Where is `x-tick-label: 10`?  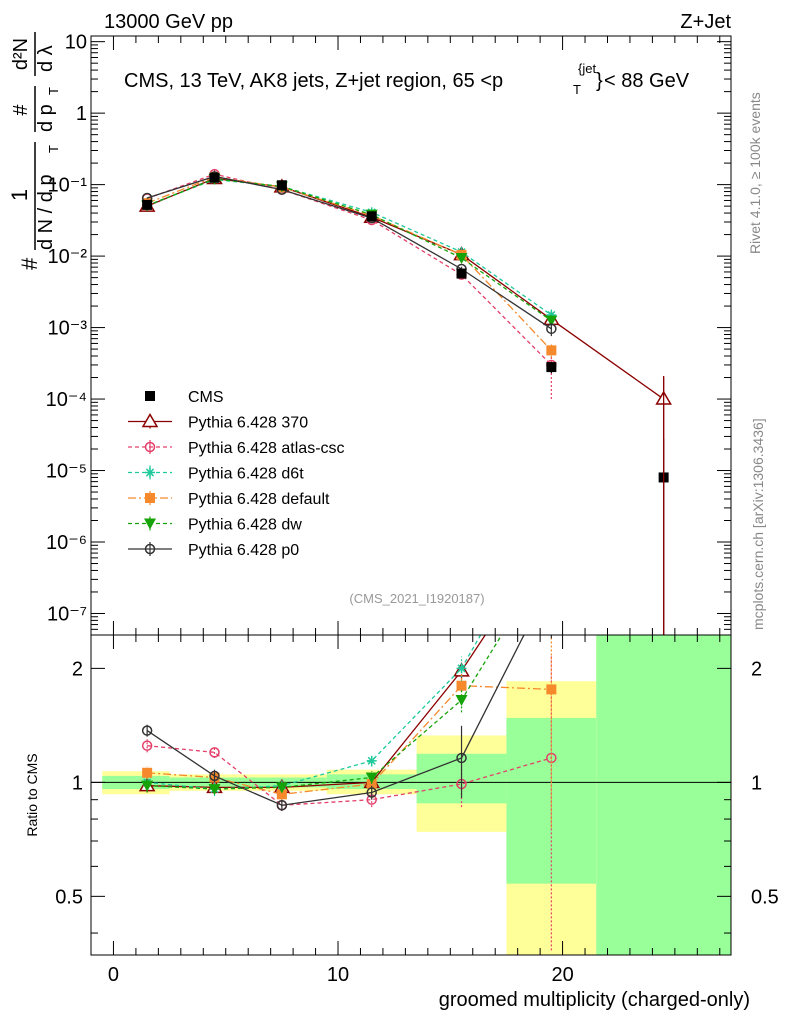 x-tick-label: 10 is located at coordinates (338, 975).